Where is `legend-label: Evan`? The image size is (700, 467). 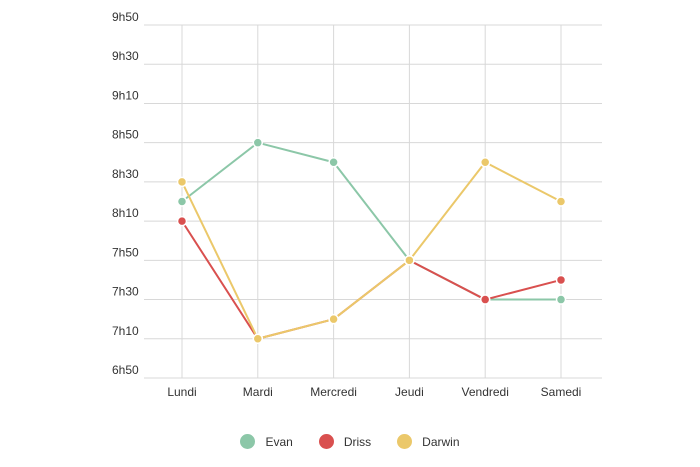 legend-label: Evan is located at coordinates (279, 441).